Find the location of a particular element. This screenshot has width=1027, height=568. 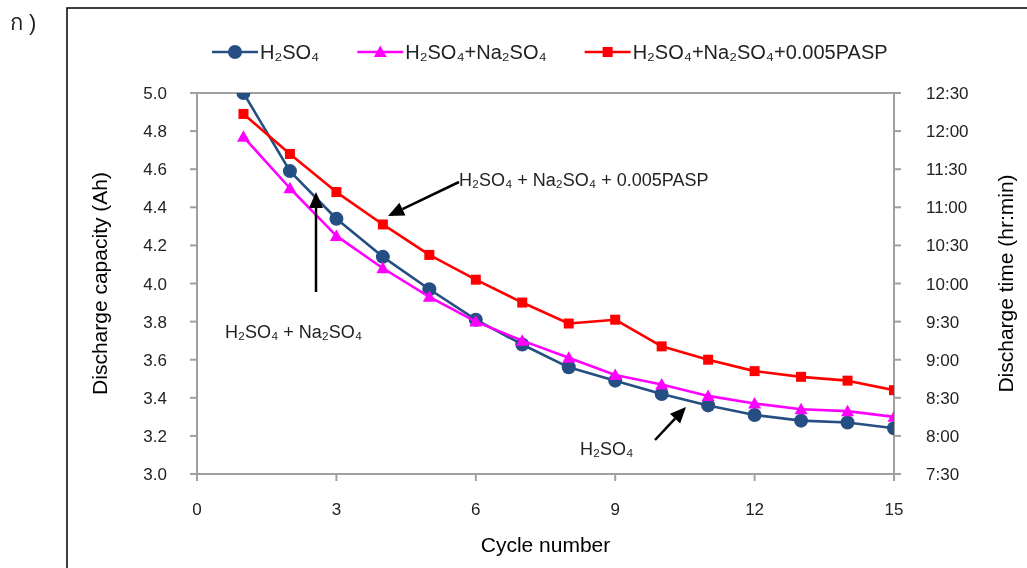

annotation: H₂SO₄ + Na₂SO₄ is located at coordinates (294, 332).